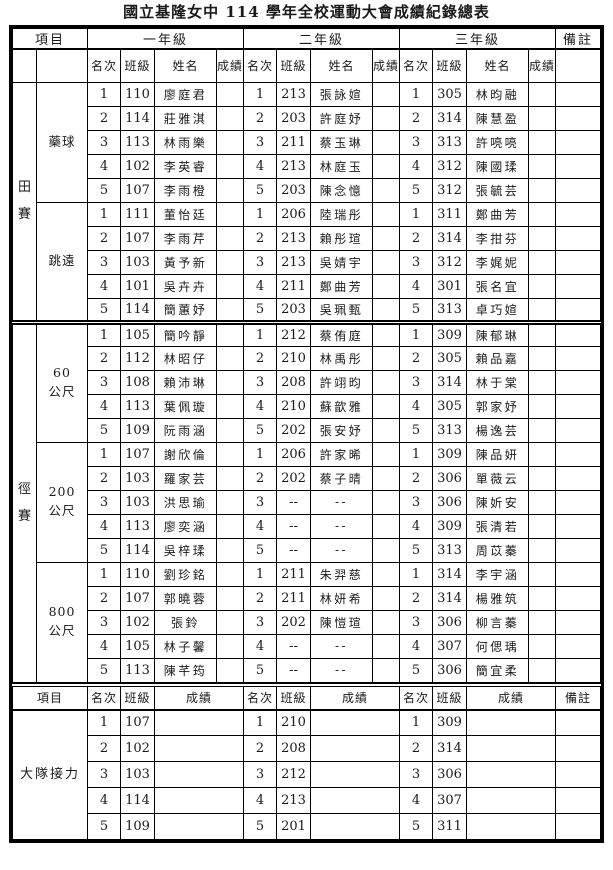 The height and width of the screenshot is (870, 613). What do you see at coordinates (450, 190) in the screenshot?
I see `class-cell: 312` at bounding box center [450, 190].